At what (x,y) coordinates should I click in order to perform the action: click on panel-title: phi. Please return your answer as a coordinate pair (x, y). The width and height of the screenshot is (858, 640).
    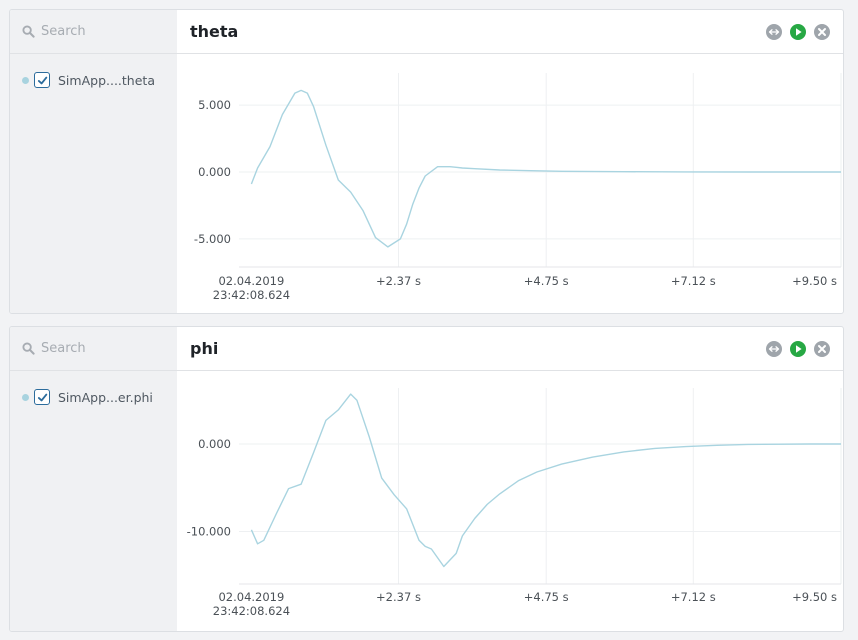
    Looking at the image, I should click on (204, 348).